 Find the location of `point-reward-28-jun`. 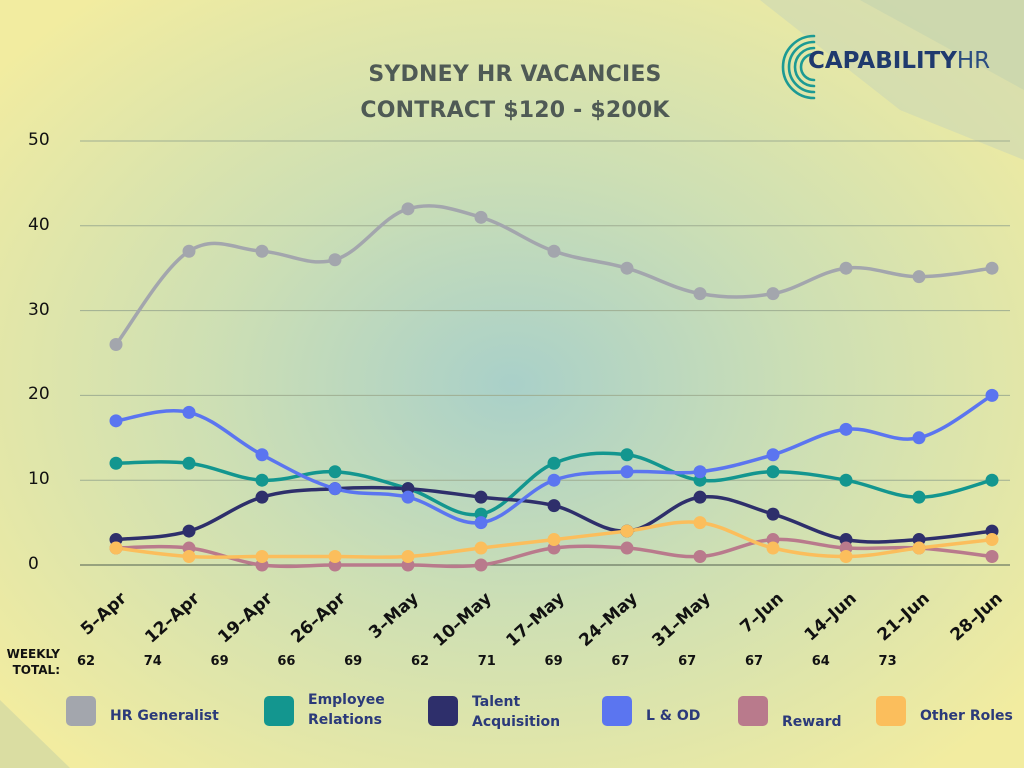

point-reward-28-jun is located at coordinates (992, 557).